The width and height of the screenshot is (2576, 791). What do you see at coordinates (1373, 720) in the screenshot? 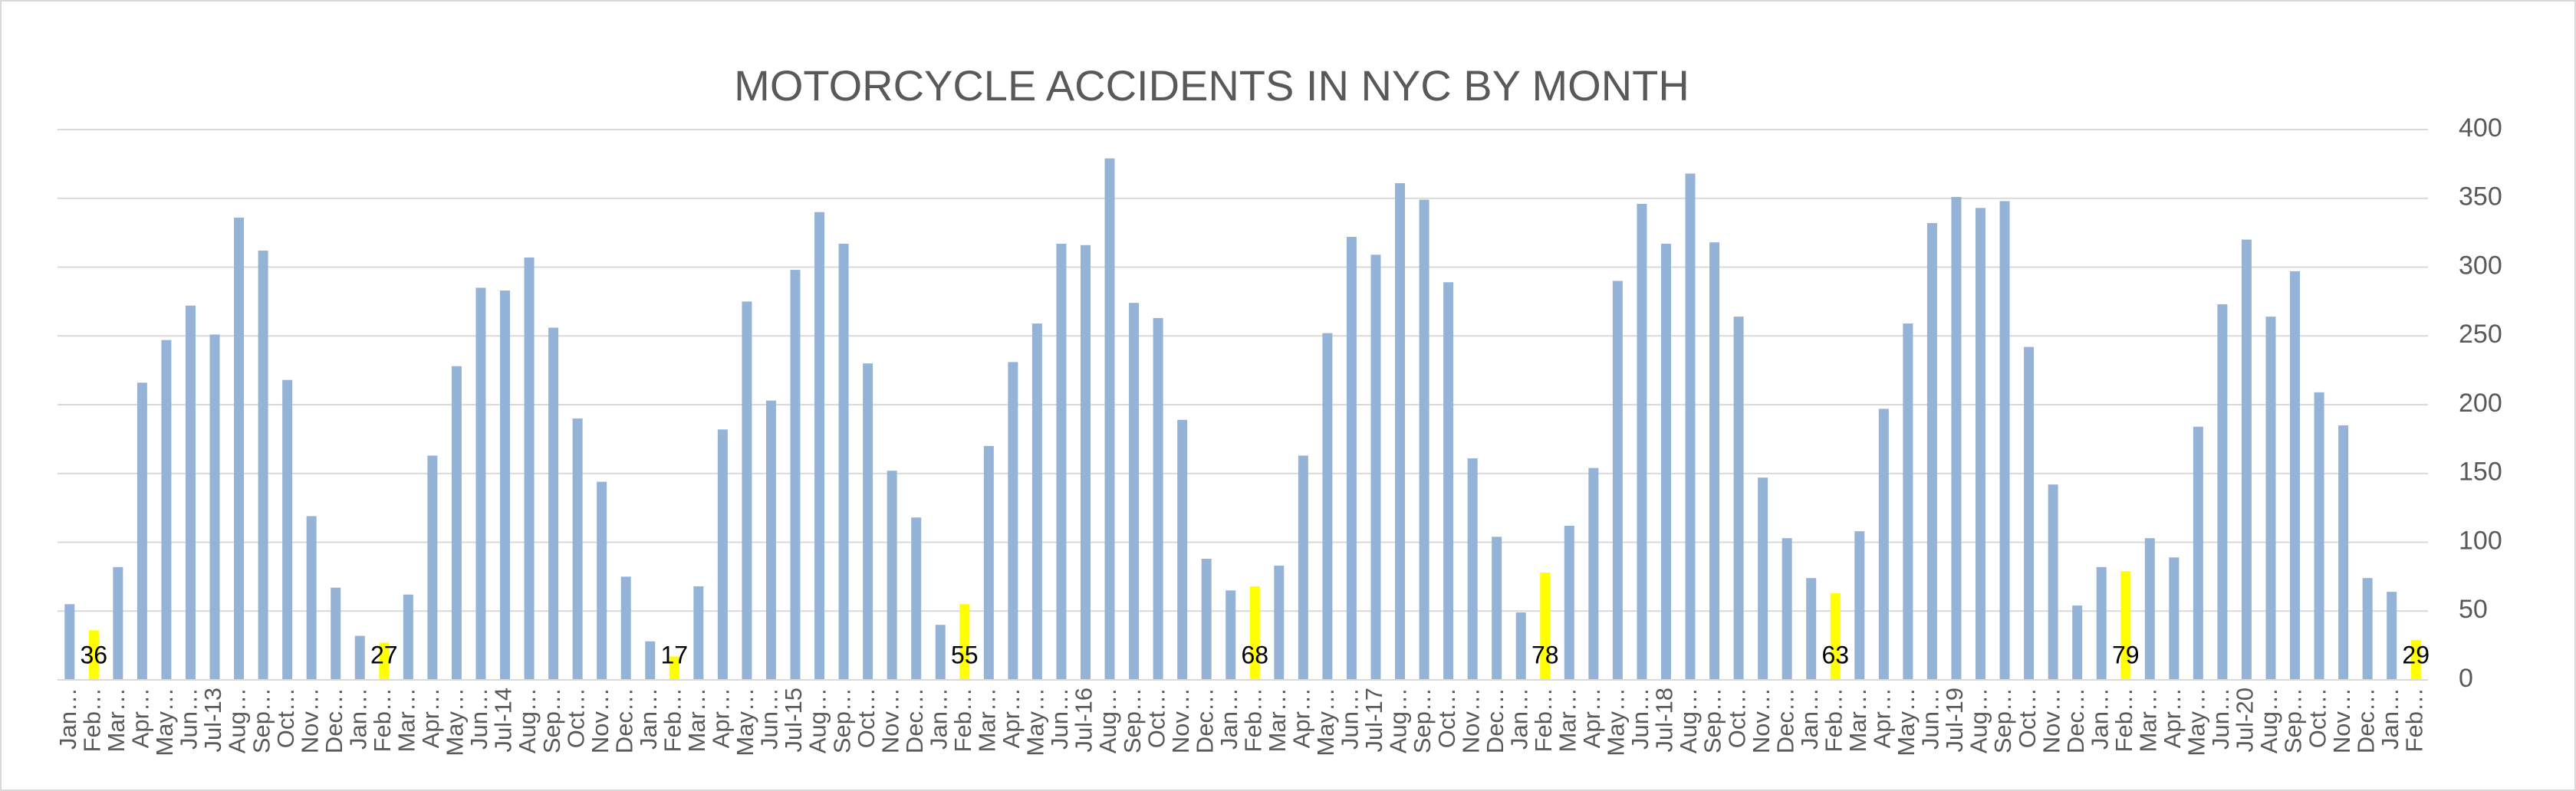
I see `x-tick-label: Jul-17` at bounding box center [1373, 720].